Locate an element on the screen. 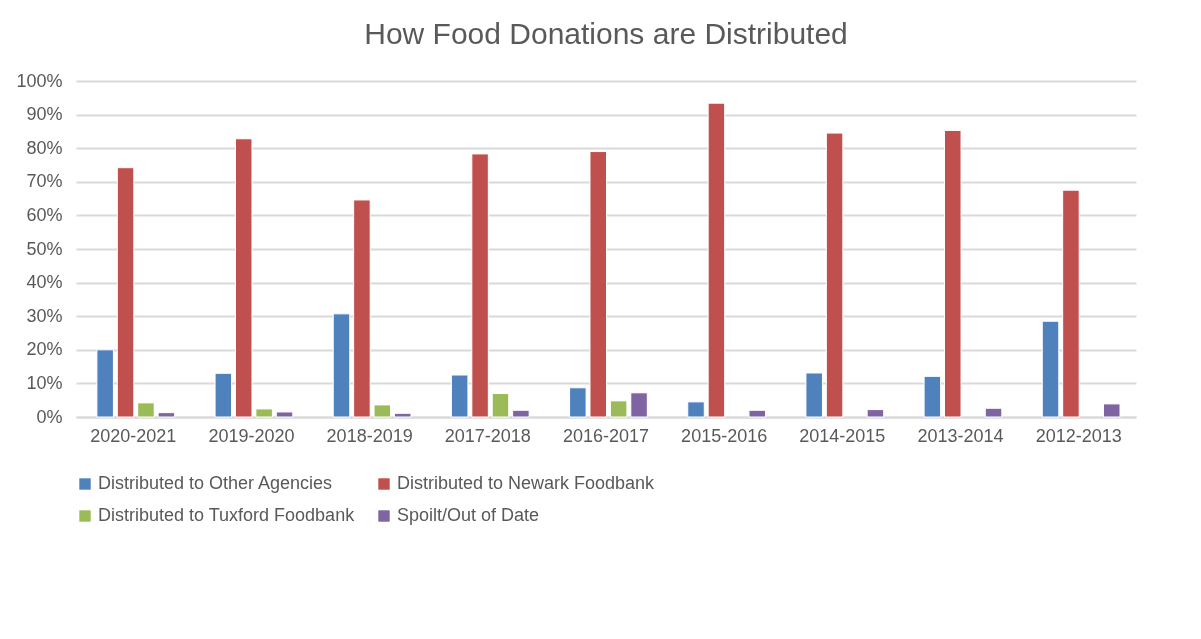  y-tick-label: 70% is located at coordinates (44, 181).